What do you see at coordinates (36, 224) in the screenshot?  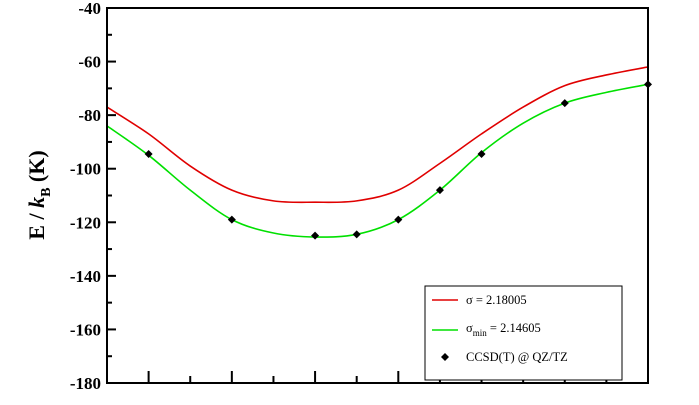 I see `y-axis-title-prefix: E /` at bounding box center [36, 224].